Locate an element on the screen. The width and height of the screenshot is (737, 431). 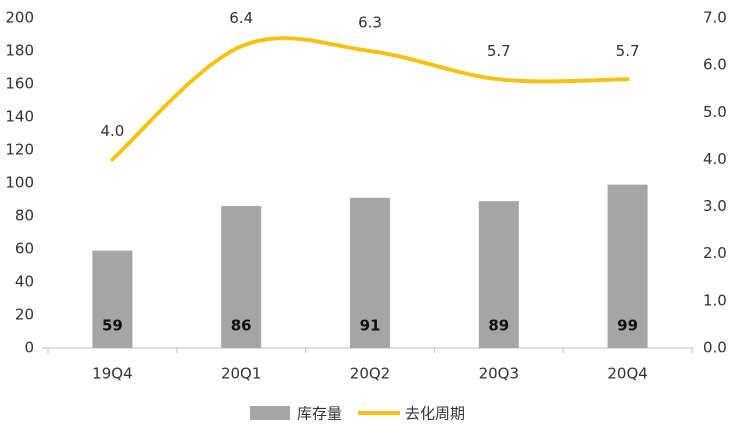
y-tick-label: 200 is located at coordinates (19, 18).